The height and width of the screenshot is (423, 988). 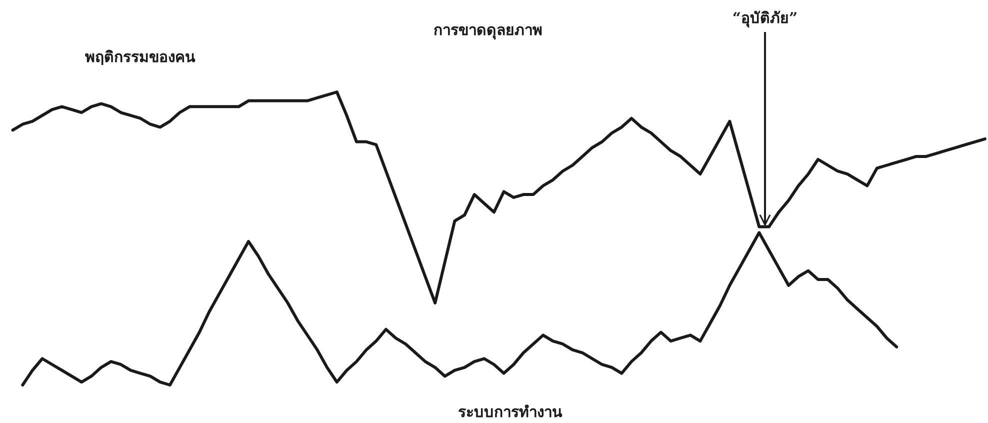 What do you see at coordinates (765, 19) in the screenshot?
I see `annotation: “อุบัติภัย”` at bounding box center [765, 19].